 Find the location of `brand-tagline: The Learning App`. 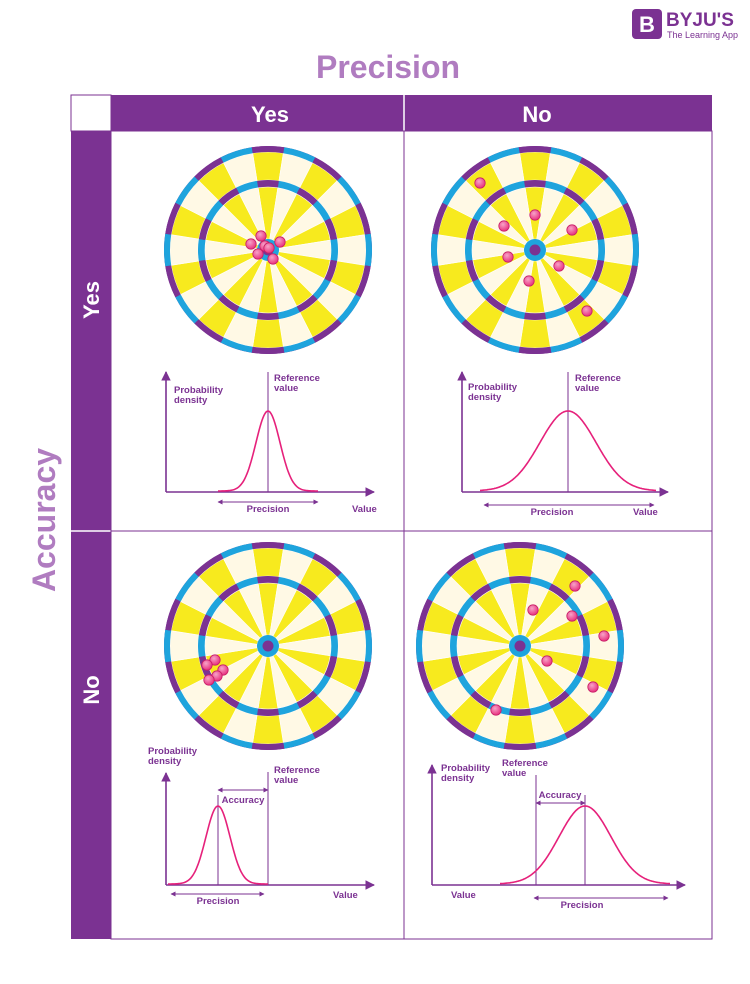

brand-tagline: The Learning App is located at coordinates (702, 35).